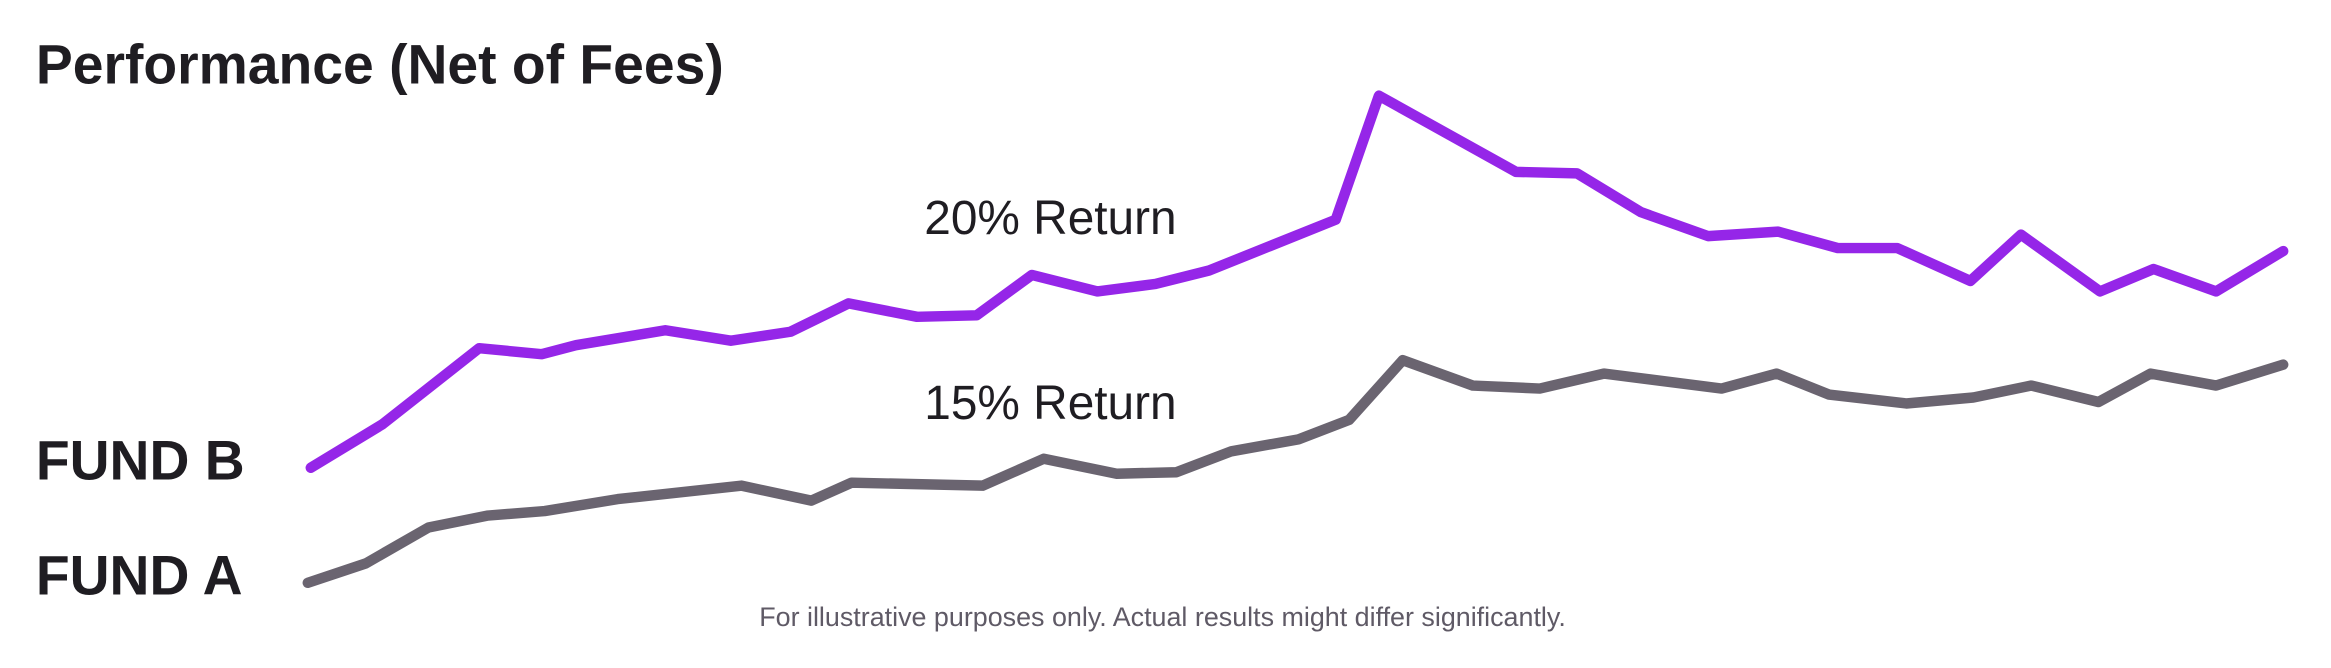  Describe the element at coordinates (139, 575) in the screenshot. I see `series-label: FUND A` at that location.